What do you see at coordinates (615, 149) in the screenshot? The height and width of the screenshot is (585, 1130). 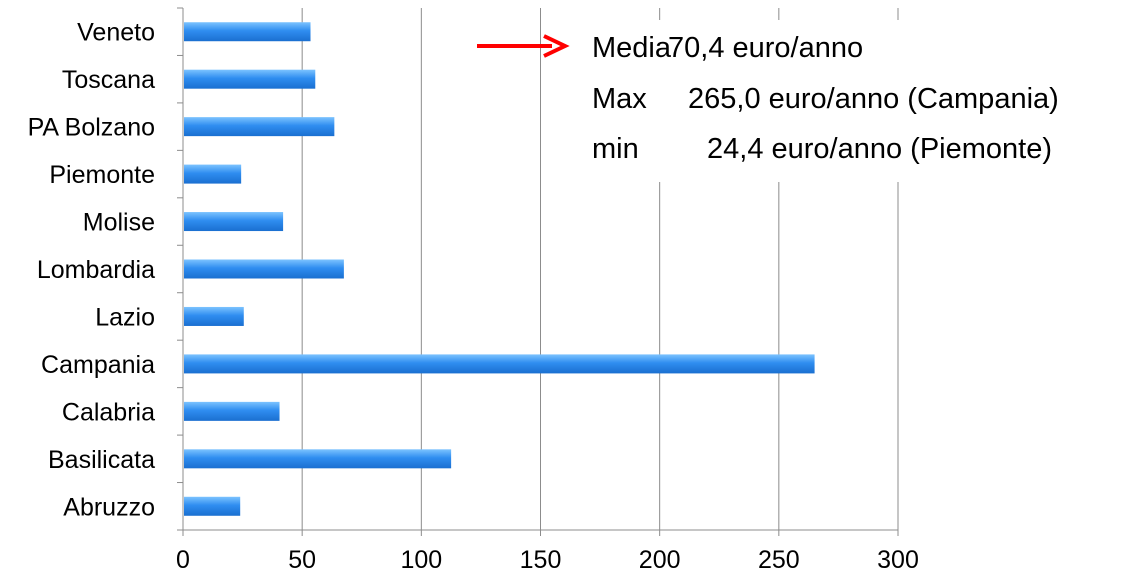 I see `annotation-label: min` at bounding box center [615, 149].